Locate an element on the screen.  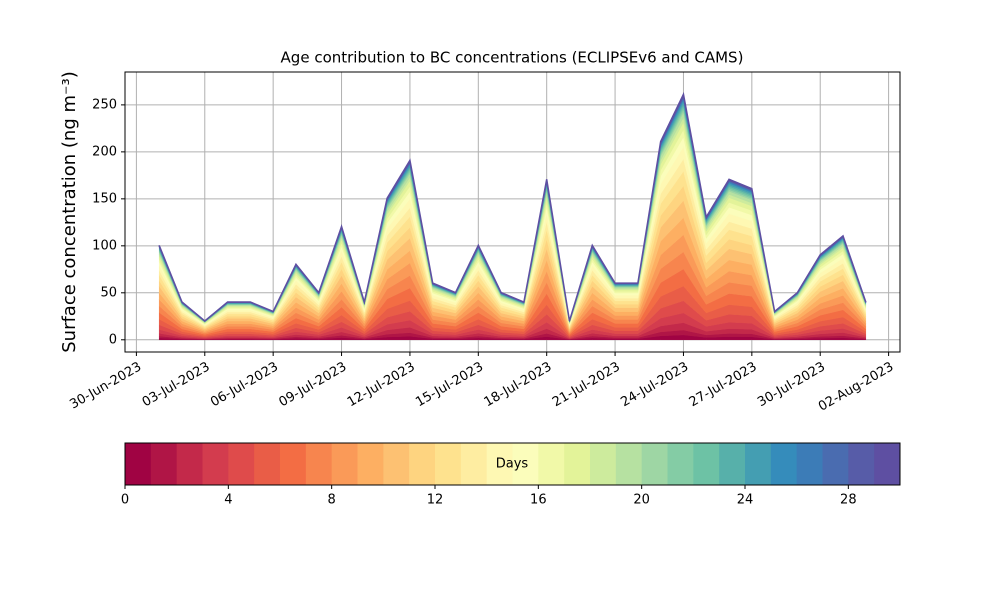
x-tick-label: 30-Jun-2023 is located at coordinates (105, 386).